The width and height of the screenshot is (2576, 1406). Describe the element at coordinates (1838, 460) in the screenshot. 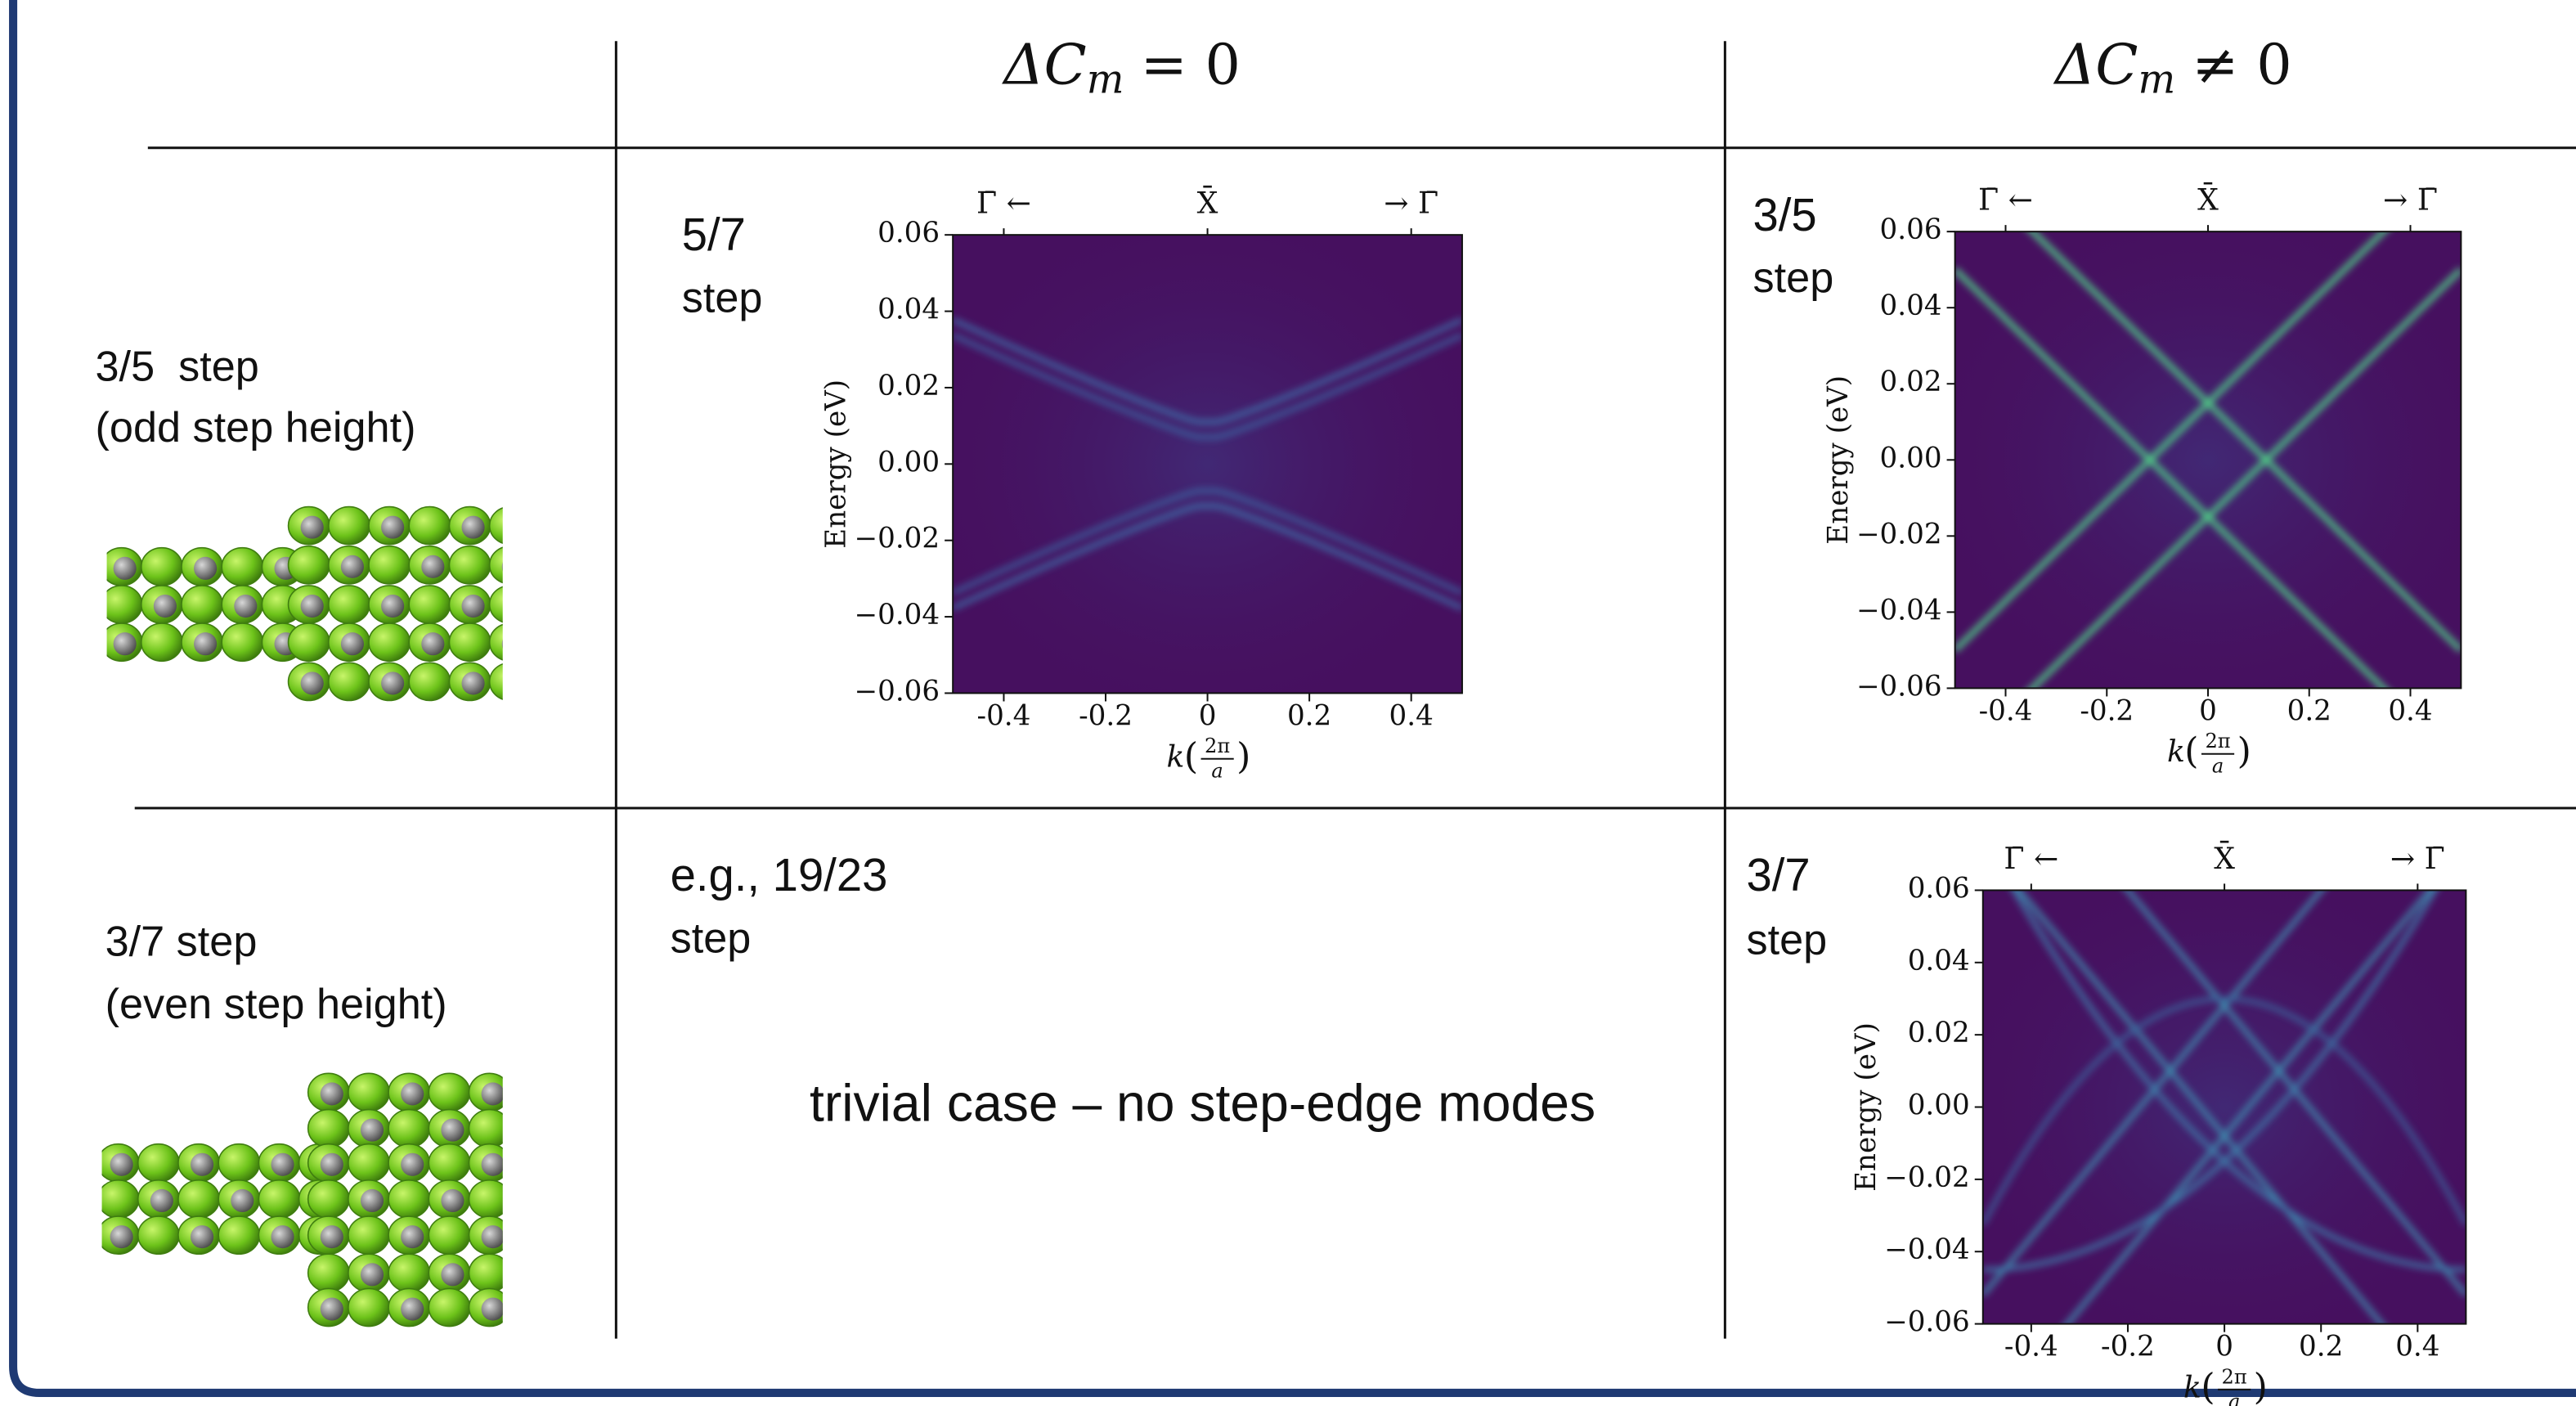

I see `y-axis-label: Energy (eV)` at that location.